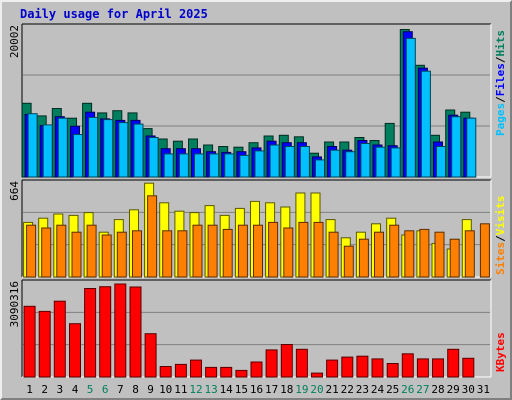 This screenshot has height=400, width=512. What do you see at coordinates (195, 389) in the screenshot?
I see `x-tick-day-12: 12` at bounding box center [195, 389].